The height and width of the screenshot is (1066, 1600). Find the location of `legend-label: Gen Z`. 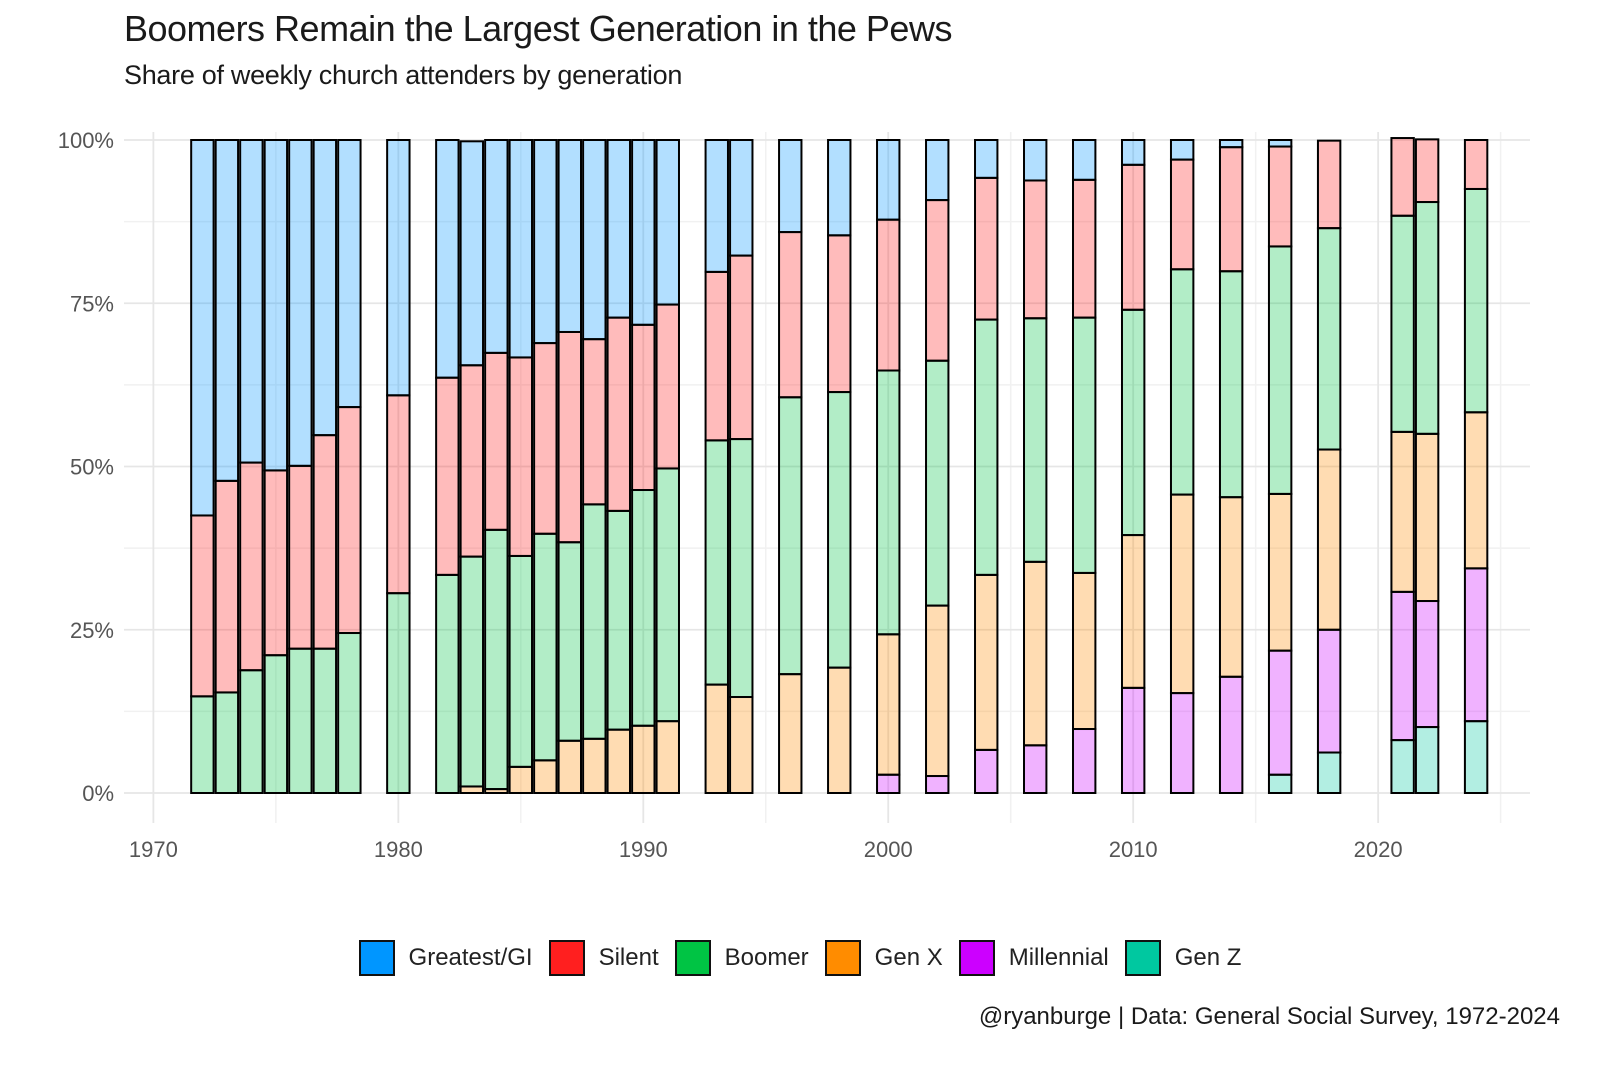

legend-label: Gen Z is located at coordinates (1208, 957).